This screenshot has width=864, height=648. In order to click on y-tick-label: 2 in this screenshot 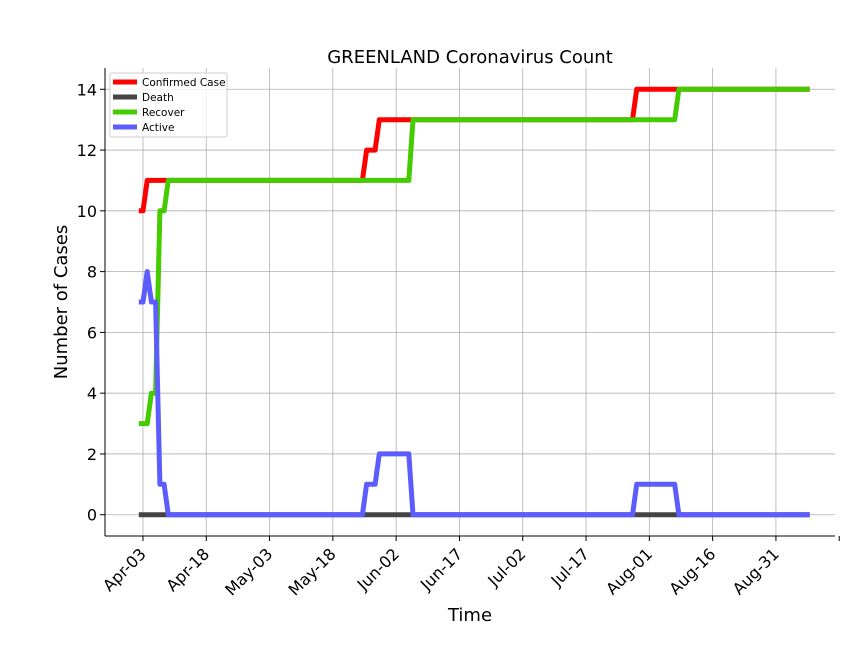, I will do `click(92, 454)`.